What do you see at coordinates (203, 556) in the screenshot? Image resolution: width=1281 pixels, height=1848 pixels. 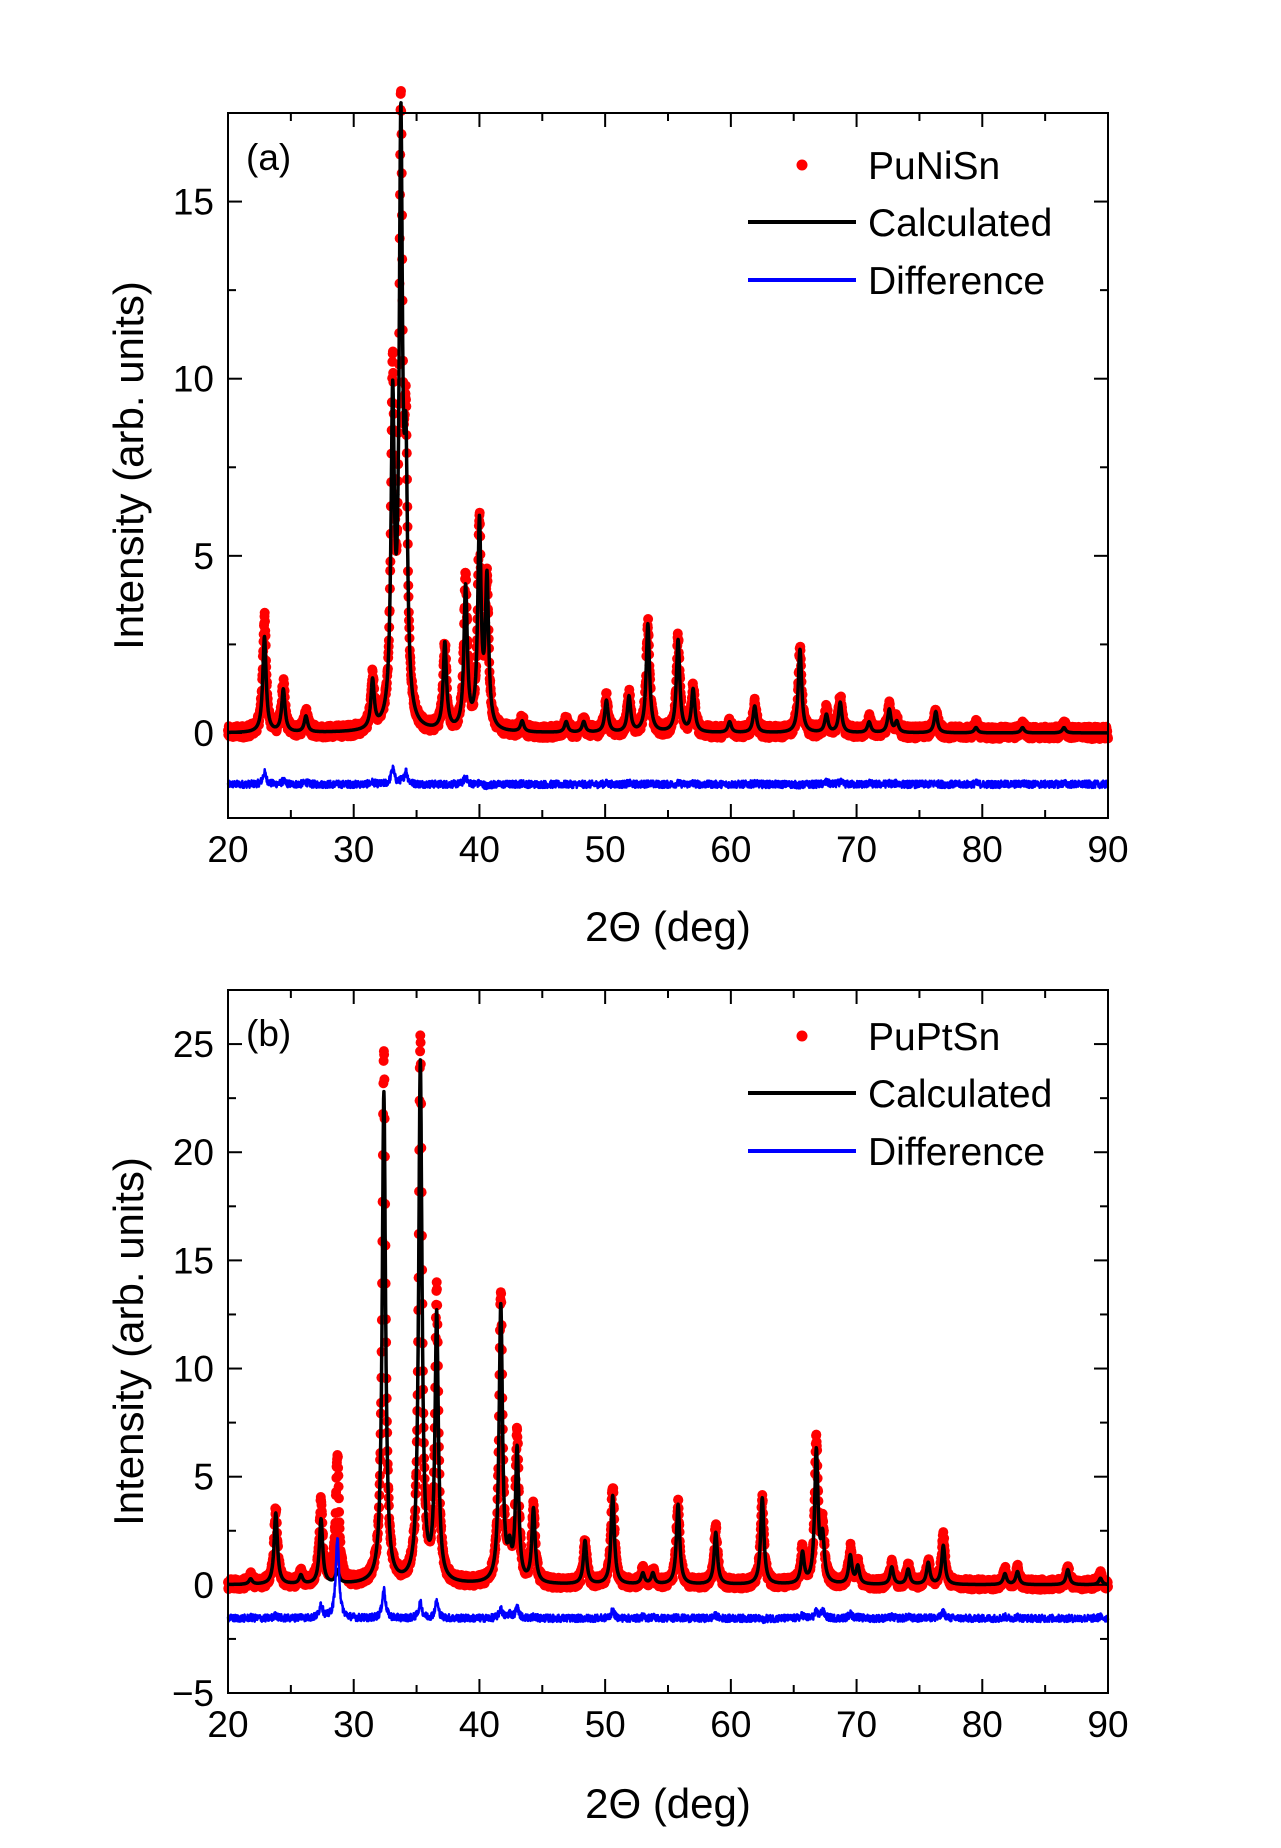 I see `y-tick-label: 5` at bounding box center [203, 556].